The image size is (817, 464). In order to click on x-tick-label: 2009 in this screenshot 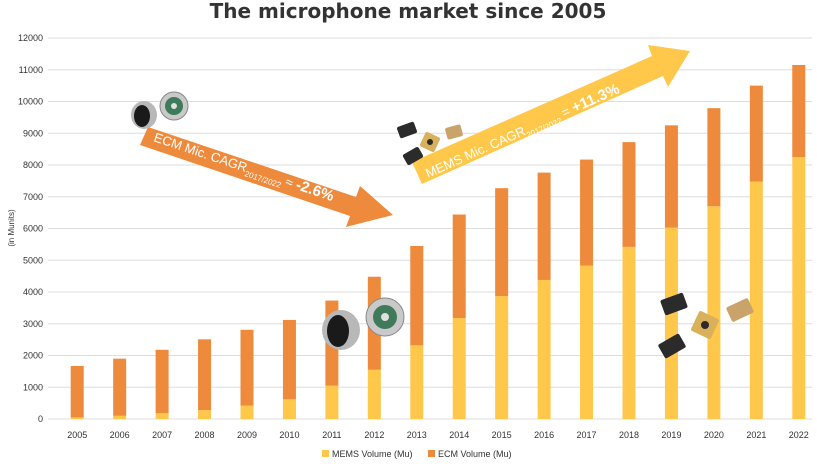, I will do `click(247, 435)`.